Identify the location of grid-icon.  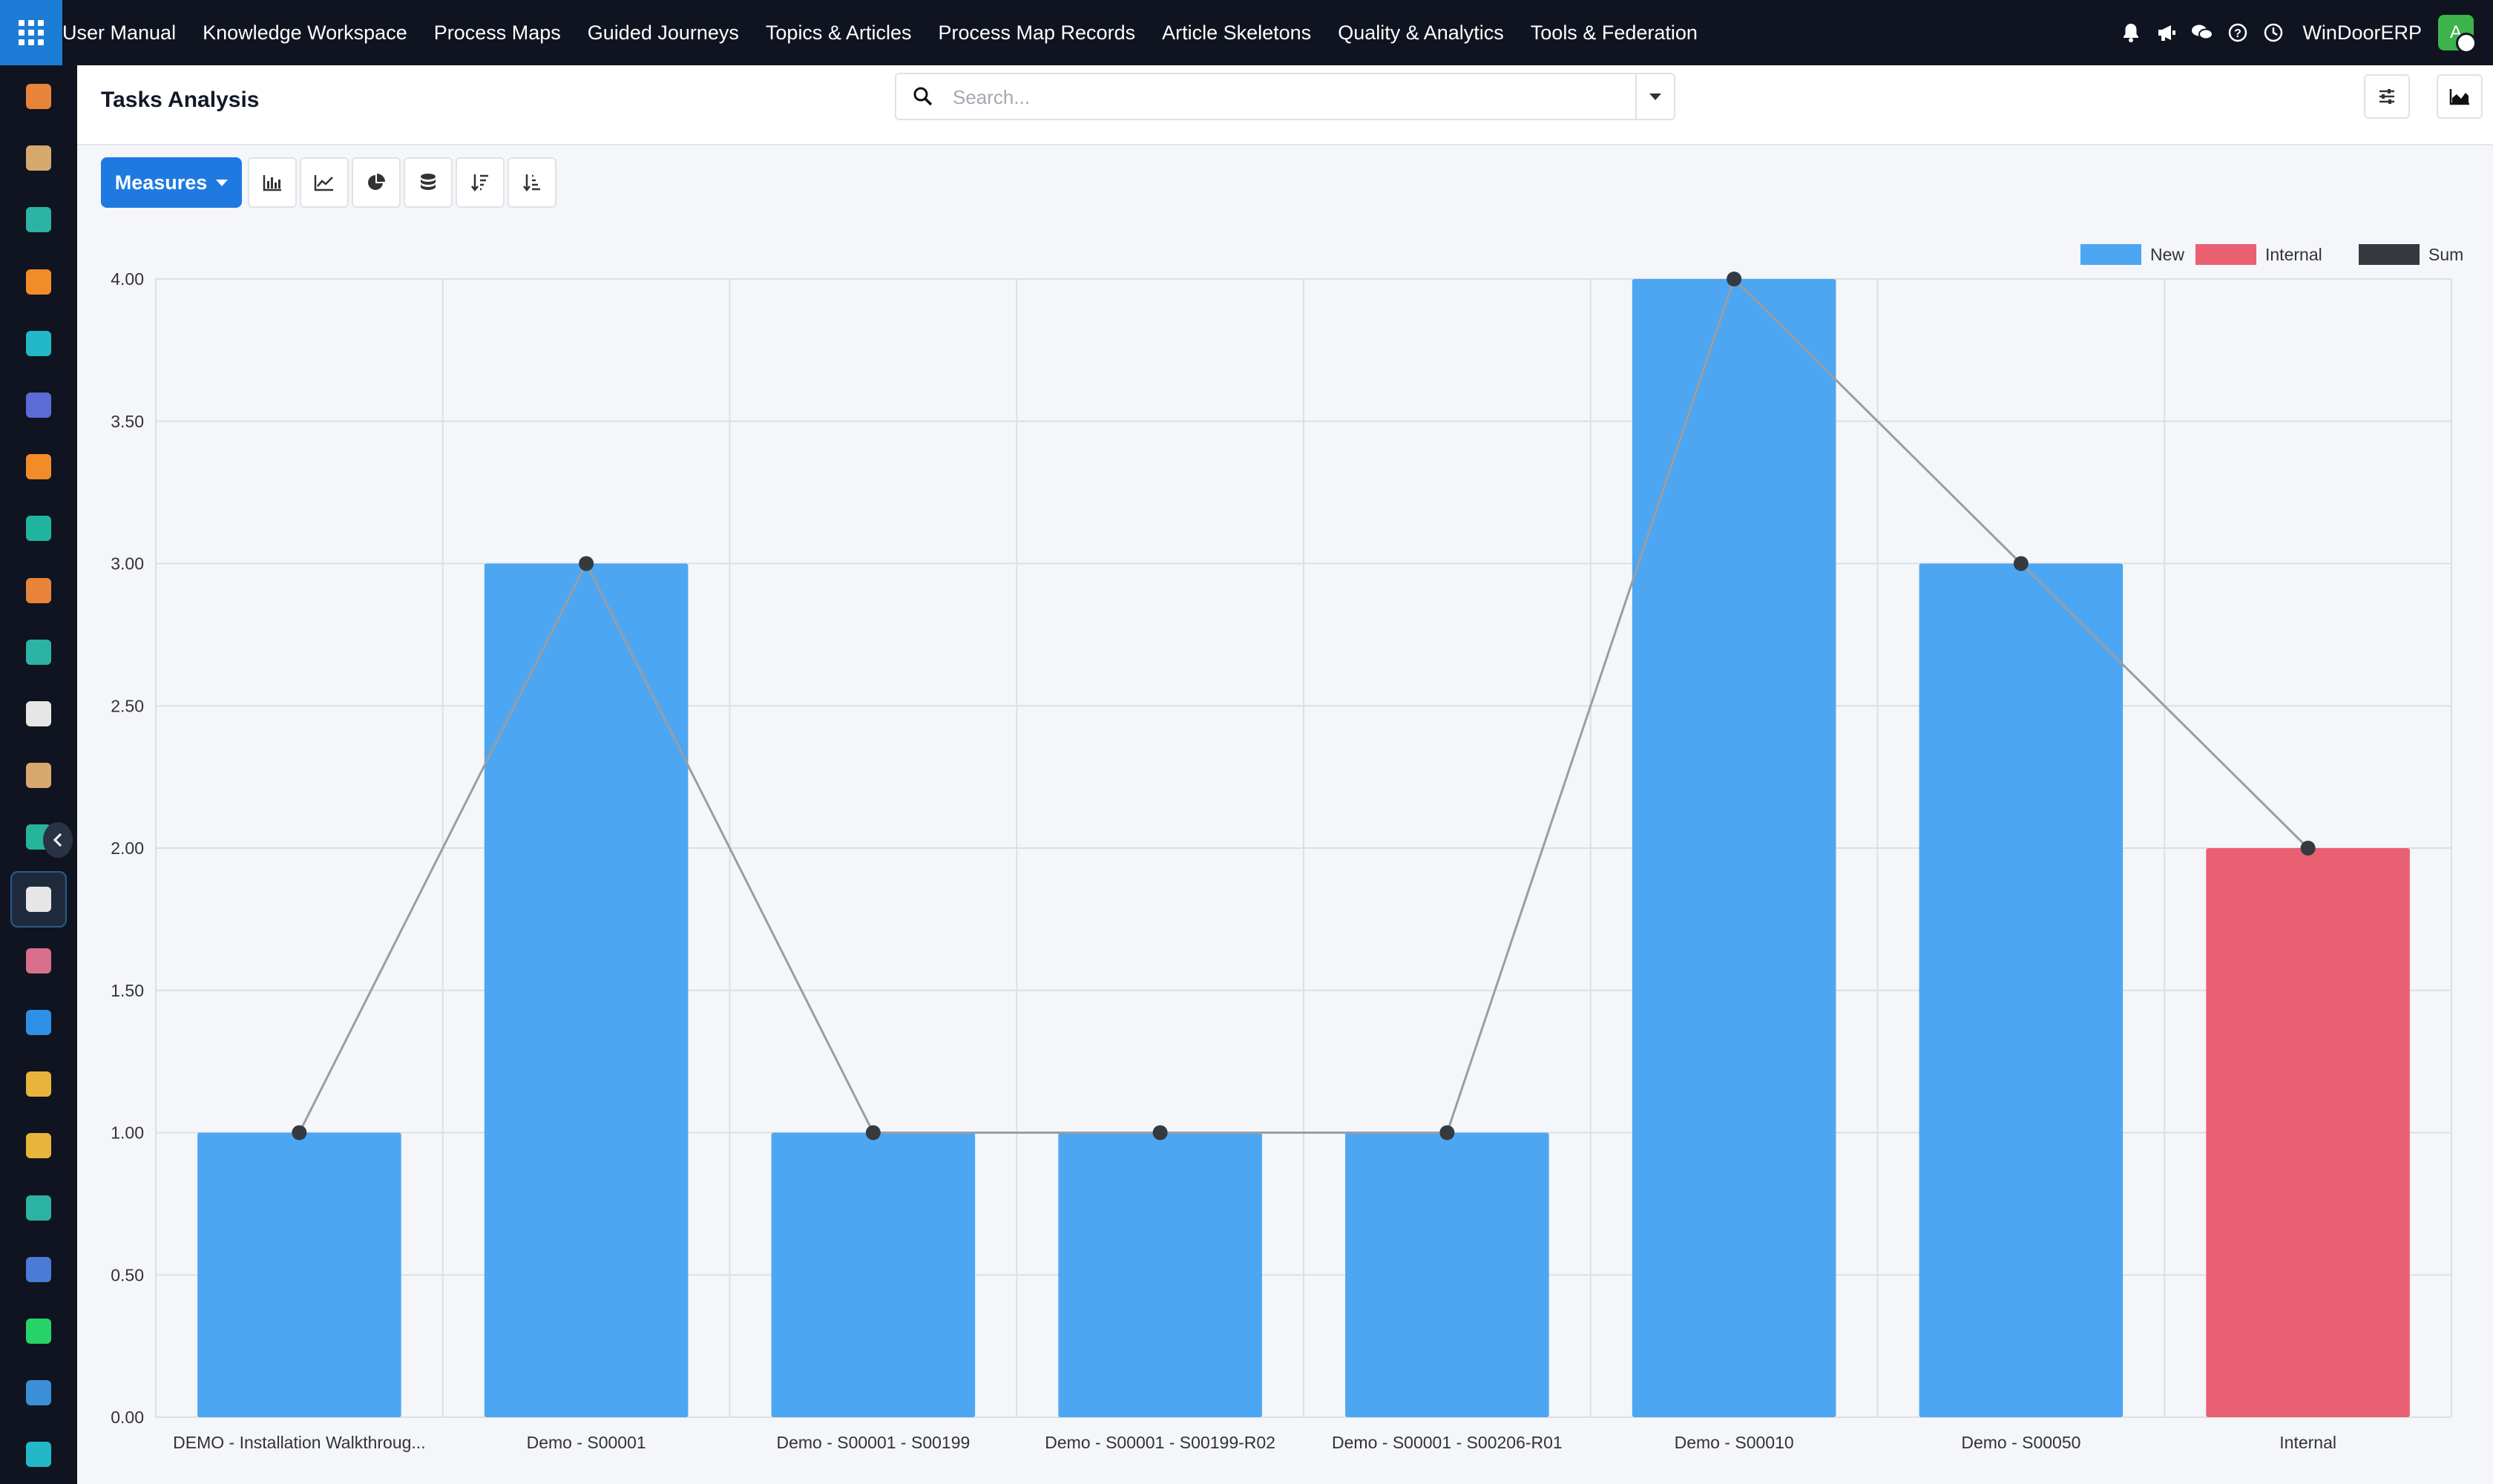
(31, 32).